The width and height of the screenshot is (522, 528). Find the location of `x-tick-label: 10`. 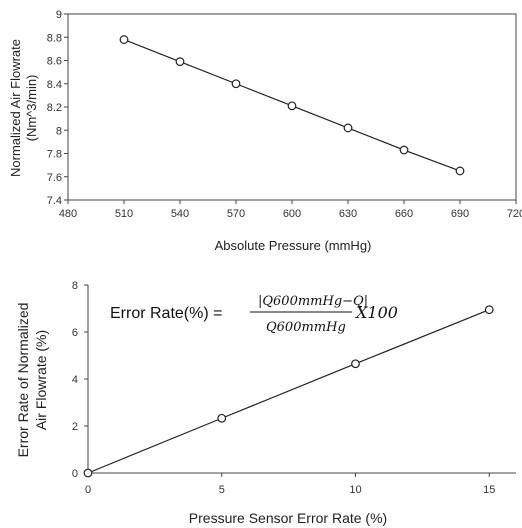

x-tick-label: 10 is located at coordinates (355, 490).